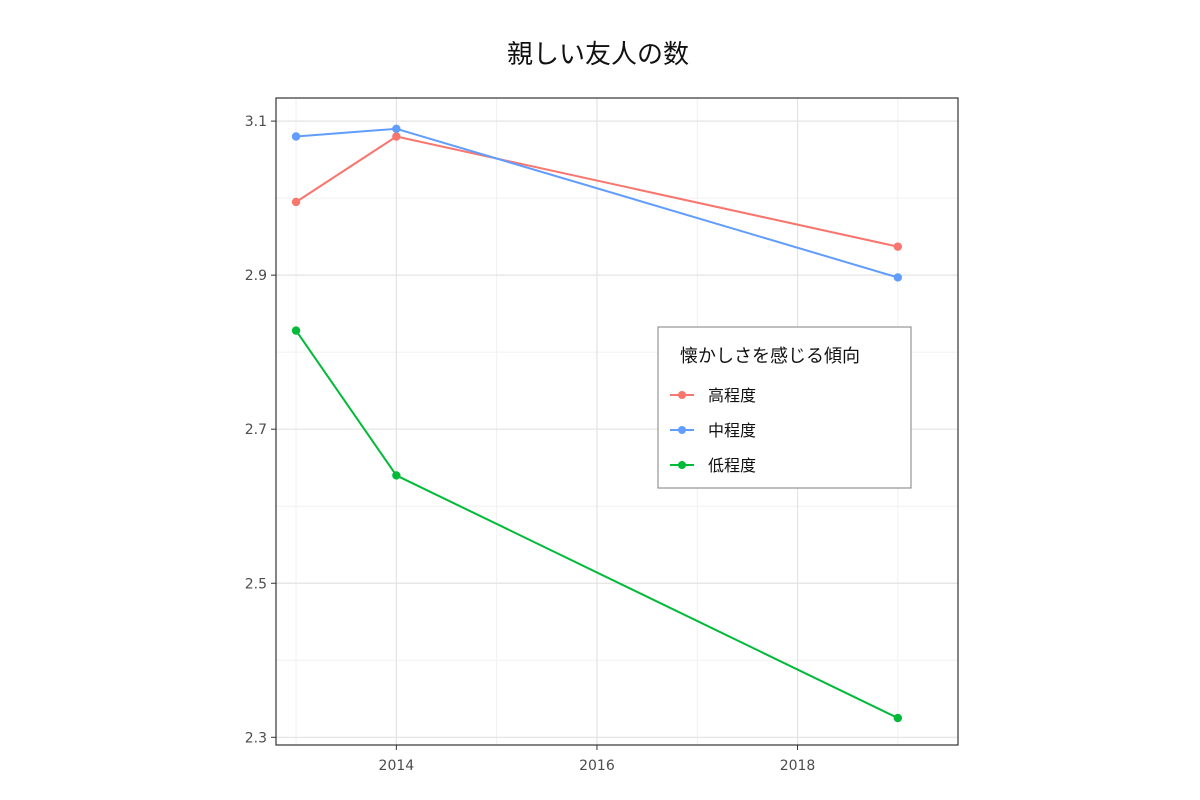  I want to click on legend-label: 低程度, so click(732, 465).